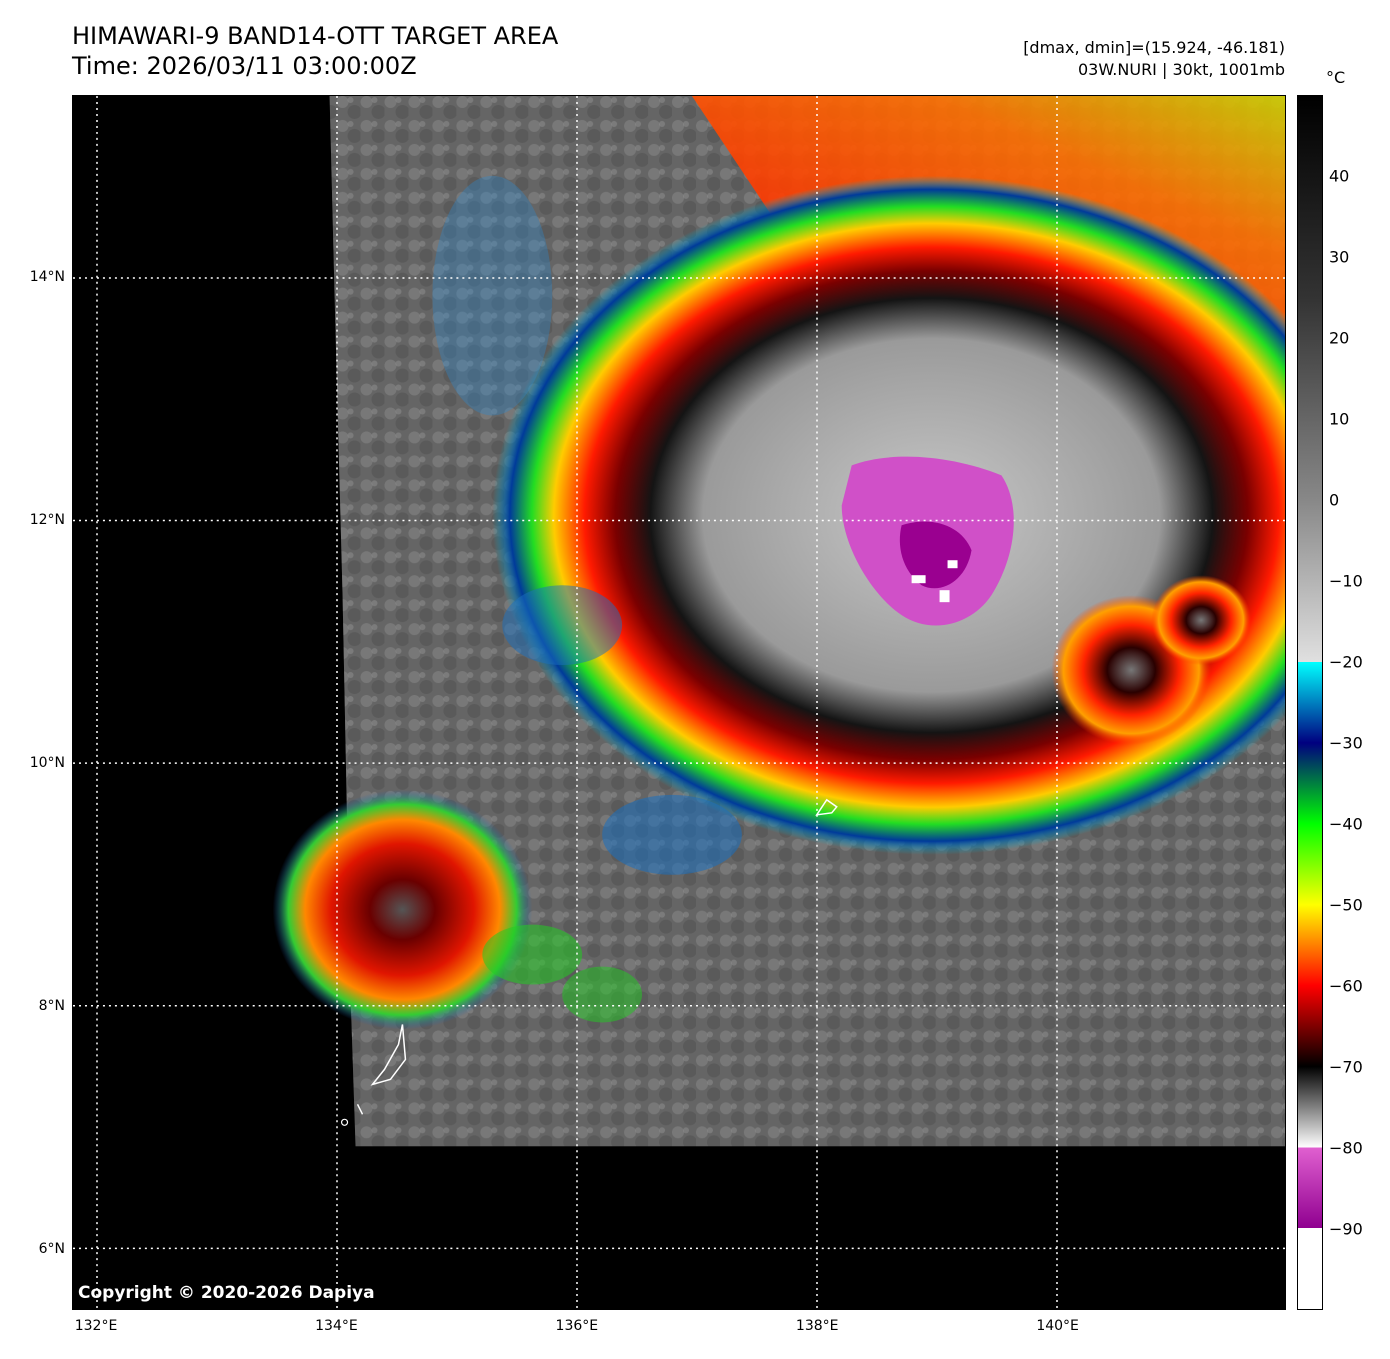  Describe the element at coordinates (1346, 905) in the screenshot. I see `colorbar-tick-label: −50` at that location.